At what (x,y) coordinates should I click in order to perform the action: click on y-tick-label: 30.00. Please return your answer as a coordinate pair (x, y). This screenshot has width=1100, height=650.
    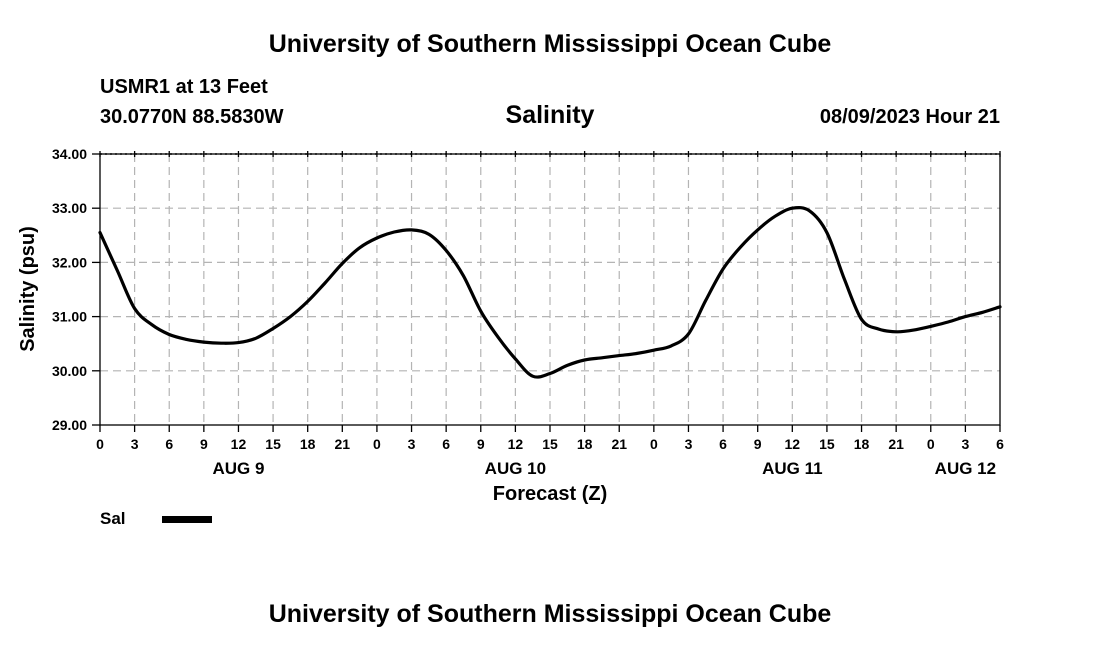
    Looking at the image, I should click on (69, 371).